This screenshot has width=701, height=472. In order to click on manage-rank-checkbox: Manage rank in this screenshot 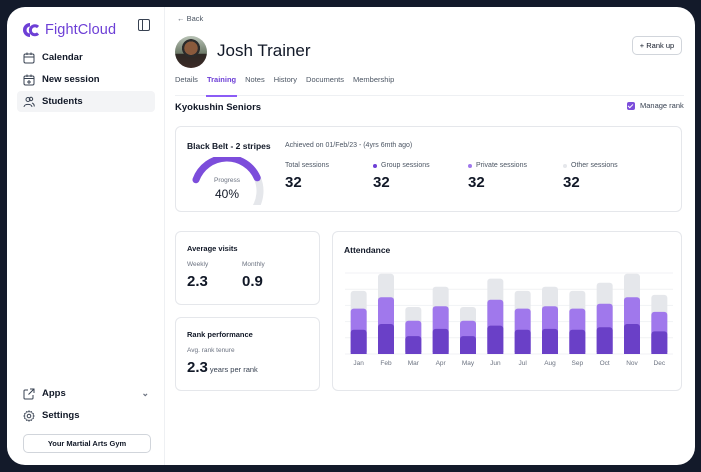, I will do `click(655, 105)`.